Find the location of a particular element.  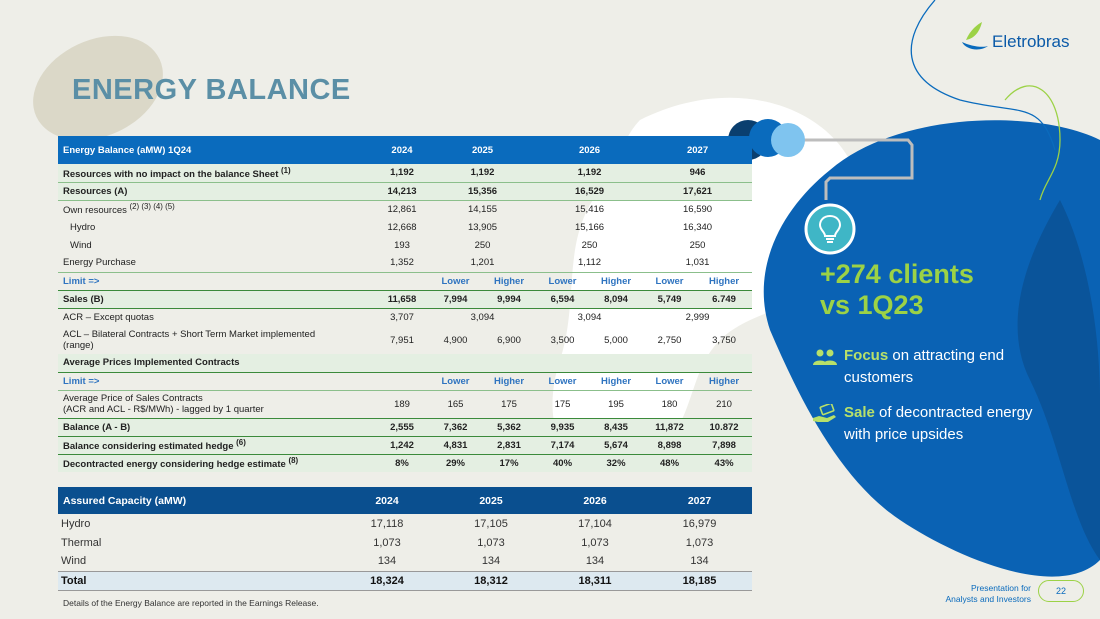

cell: 3,500 is located at coordinates (562, 340).